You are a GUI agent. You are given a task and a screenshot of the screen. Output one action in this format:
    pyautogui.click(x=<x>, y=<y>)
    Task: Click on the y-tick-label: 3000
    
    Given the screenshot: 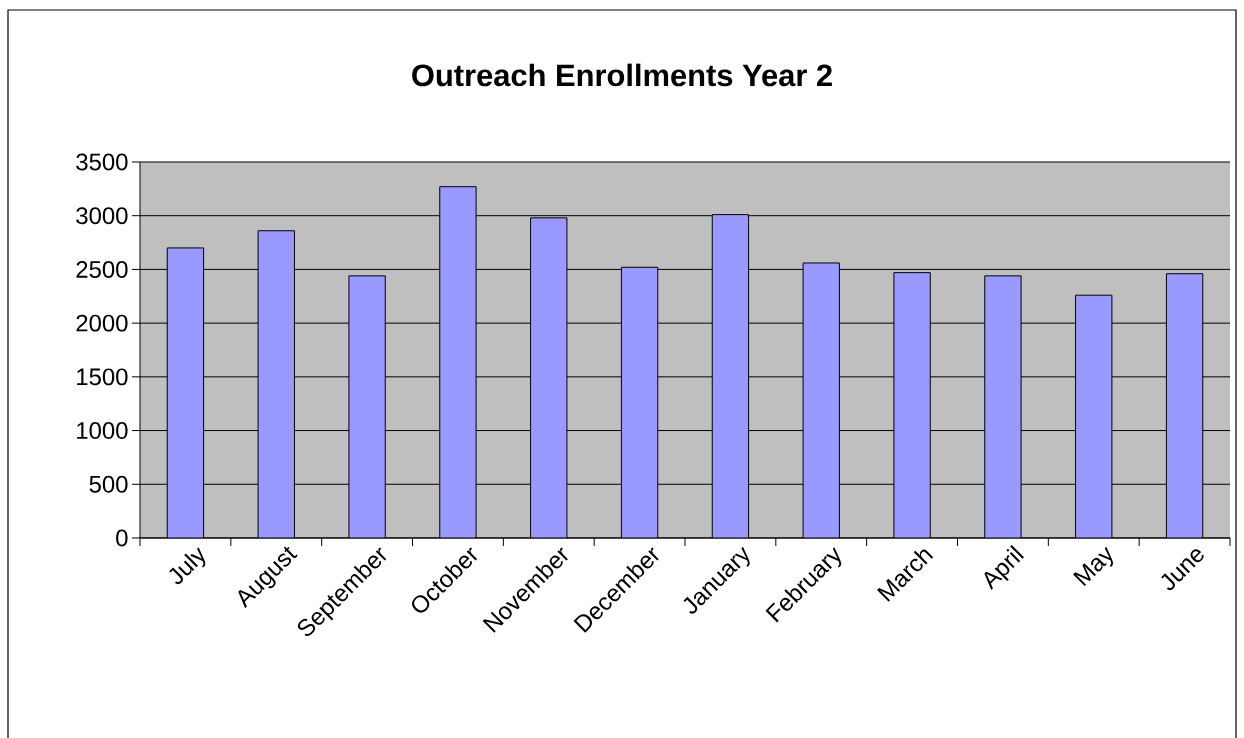 What is the action you would take?
    pyautogui.click(x=102, y=216)
    